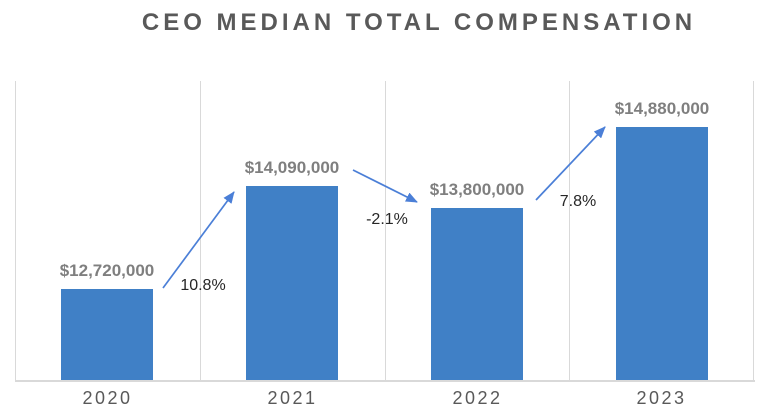 The width and height of the screenshot is (768, 417). What do you see at coordinates (661, 398) in the screenshot?
I see `x-axis-label-2023: 2023` at bounding box center [661, 398].